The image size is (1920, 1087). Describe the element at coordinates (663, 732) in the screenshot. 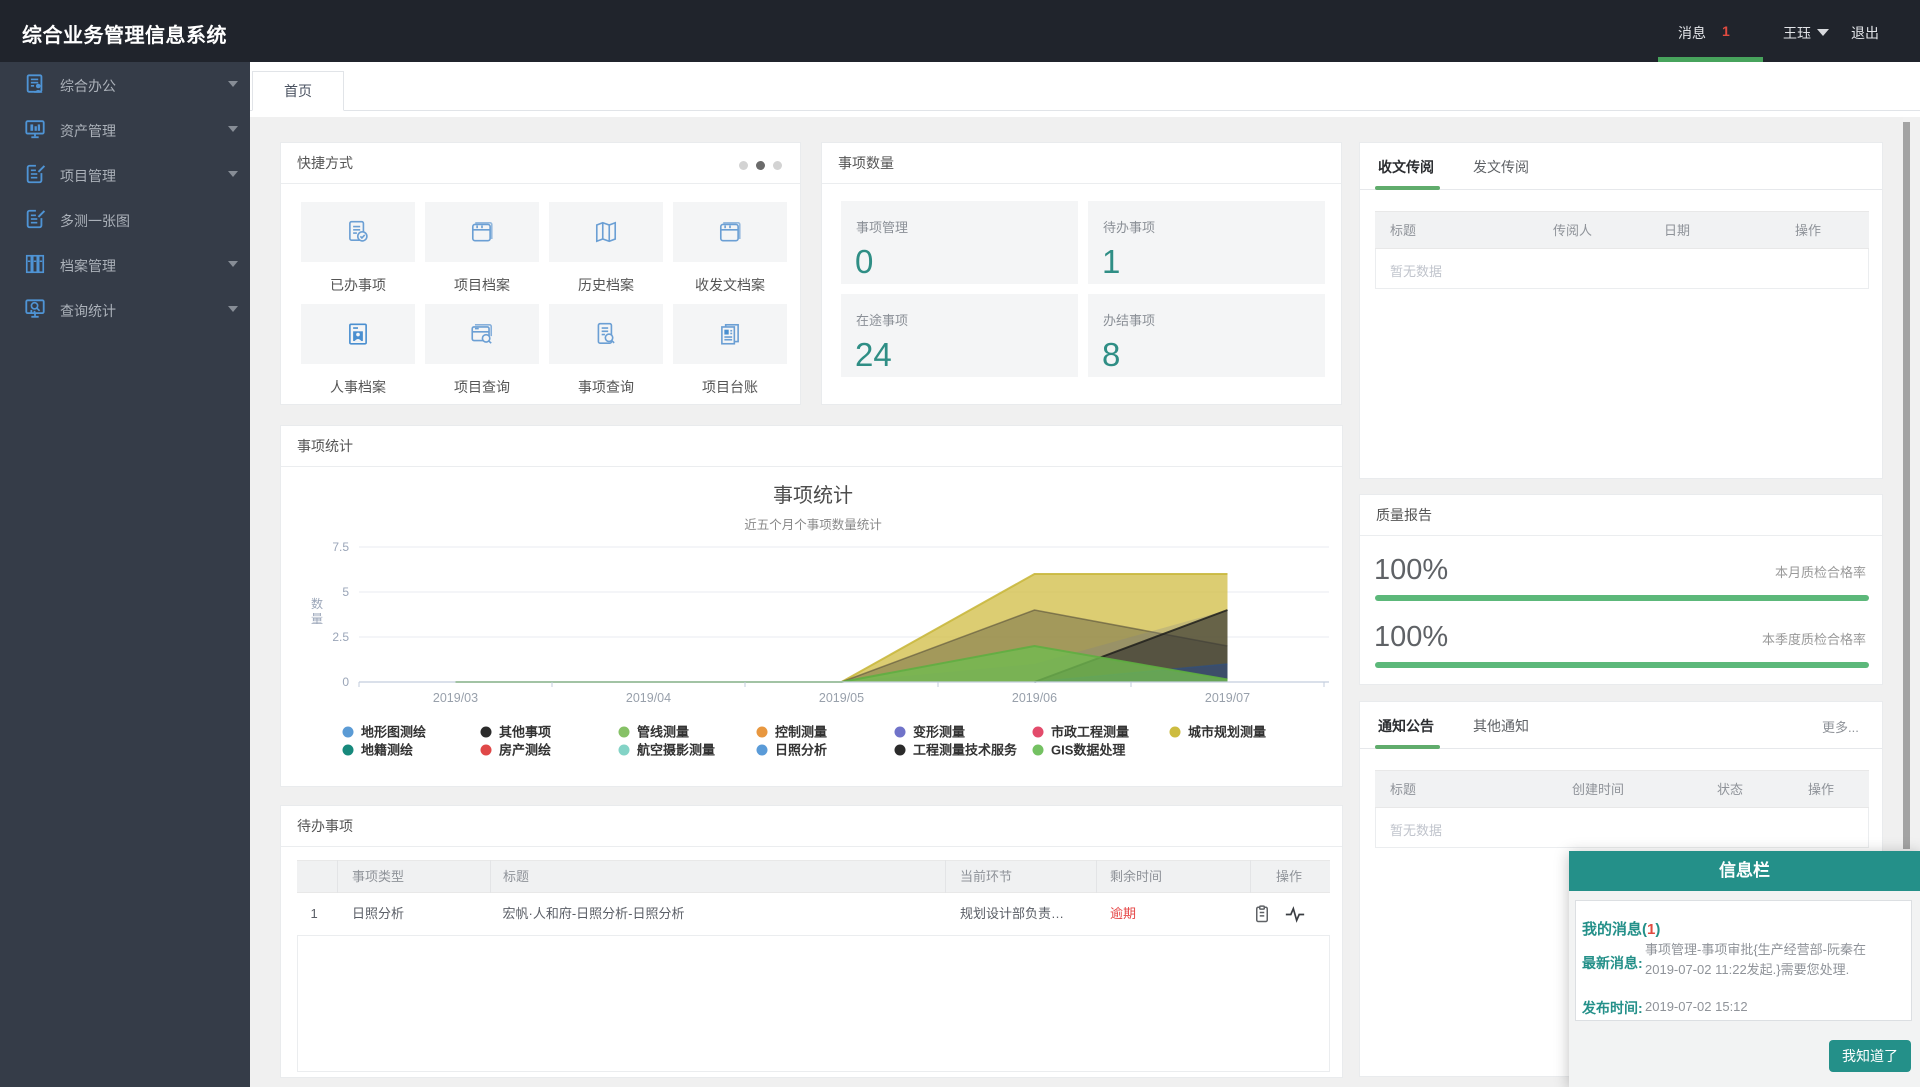

I see `svg-text: 管线测量` at that location.